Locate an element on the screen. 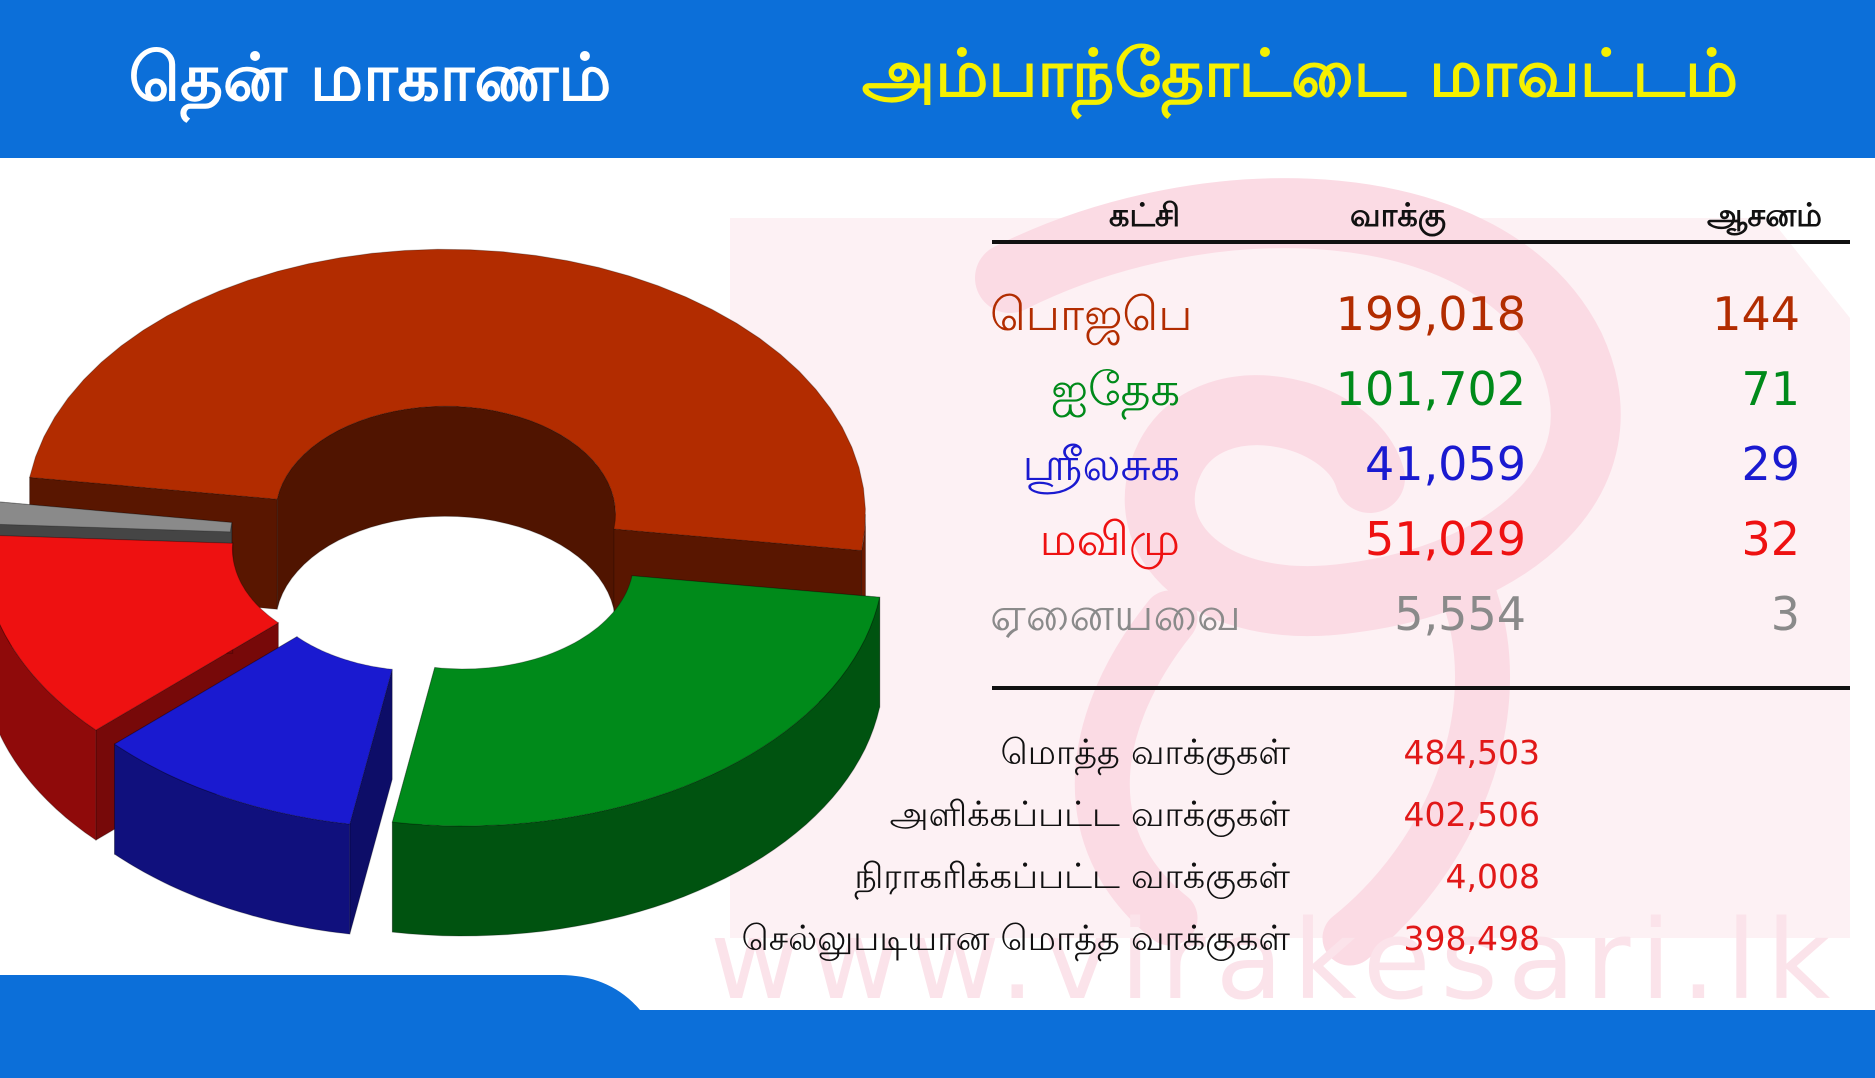  row-party: ஸ்ரீலசுக is located at coordinates (1101, 464).